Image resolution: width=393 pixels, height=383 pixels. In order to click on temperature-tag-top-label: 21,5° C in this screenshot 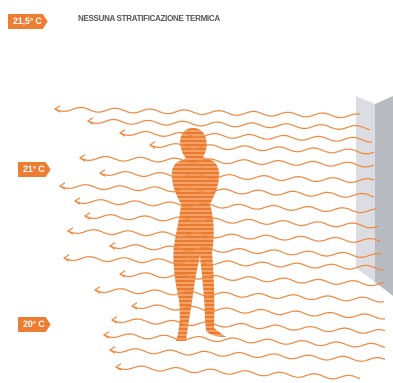, I will do `click(27, 21)`.